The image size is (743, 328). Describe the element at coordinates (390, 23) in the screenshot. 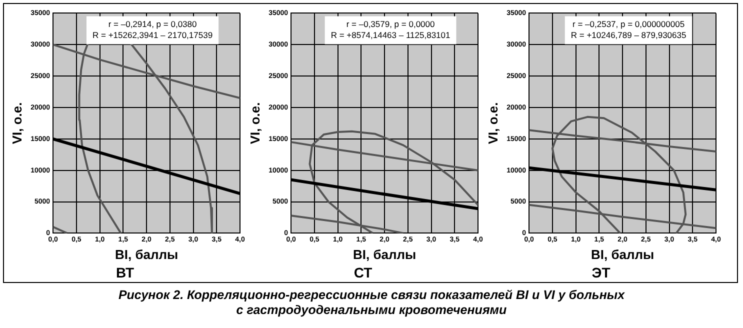

I see `annotation: r = –0,3579, p = 0,0000` at that location.